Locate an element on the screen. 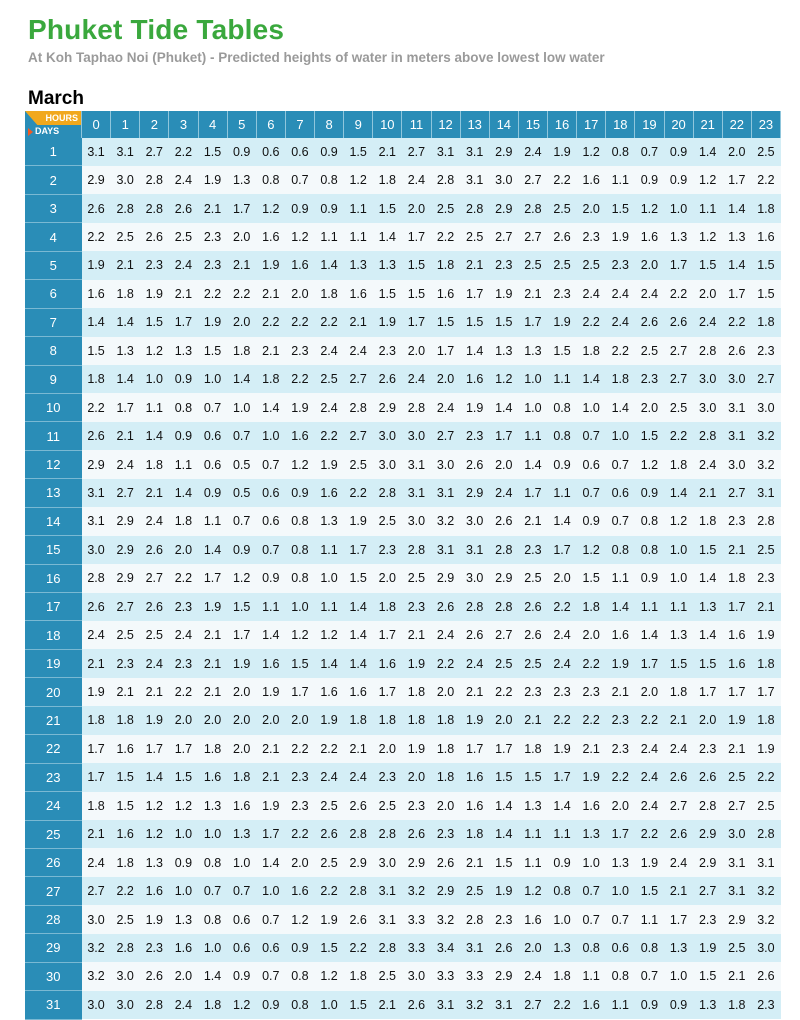 The height and width of the screenshot is (1020, 800). tide-height-cell: 2.8 is located at coordinates (416, 550).